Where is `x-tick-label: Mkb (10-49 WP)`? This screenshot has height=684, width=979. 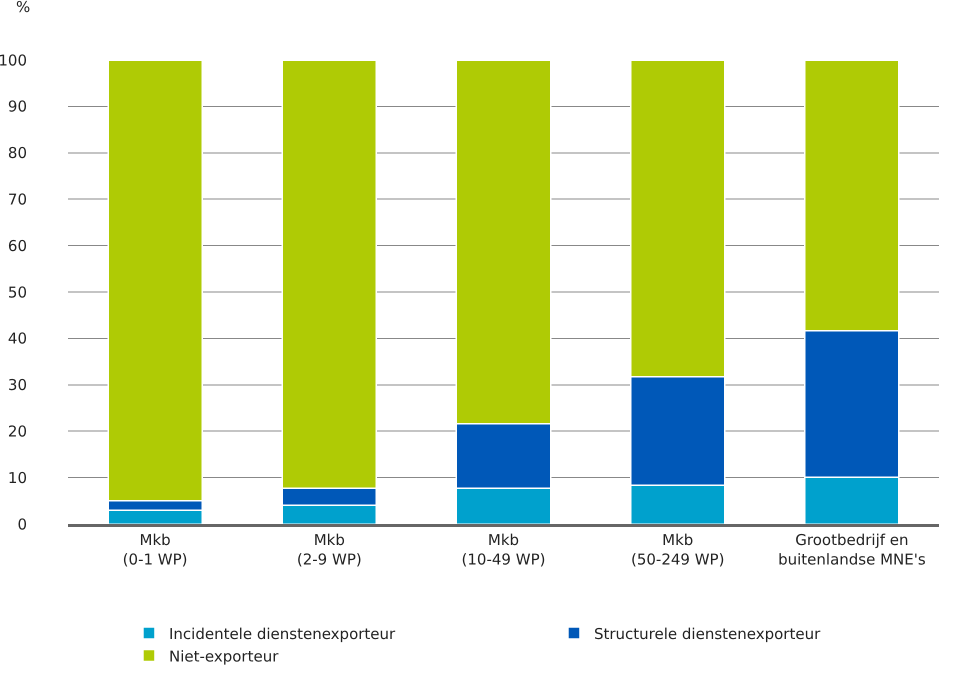
x-tick-label: Mkb (10-49 WP) is located at coordinates (504, 549).